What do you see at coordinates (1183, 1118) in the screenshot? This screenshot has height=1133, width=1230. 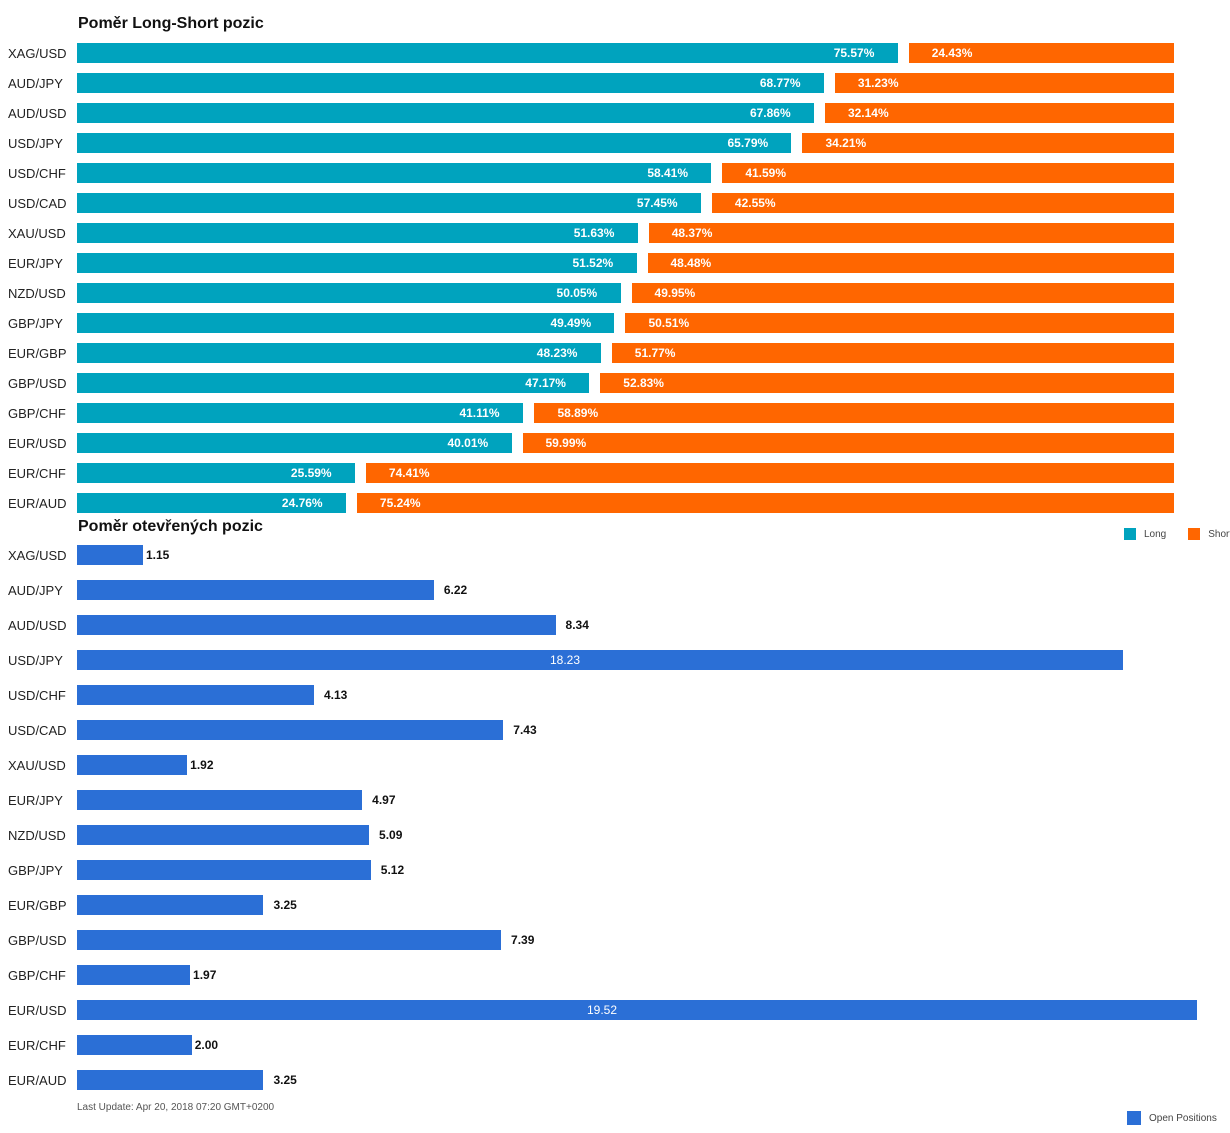 I see `legend-open-positions-label: Open Positions` at bounding box center [1183, 1118].